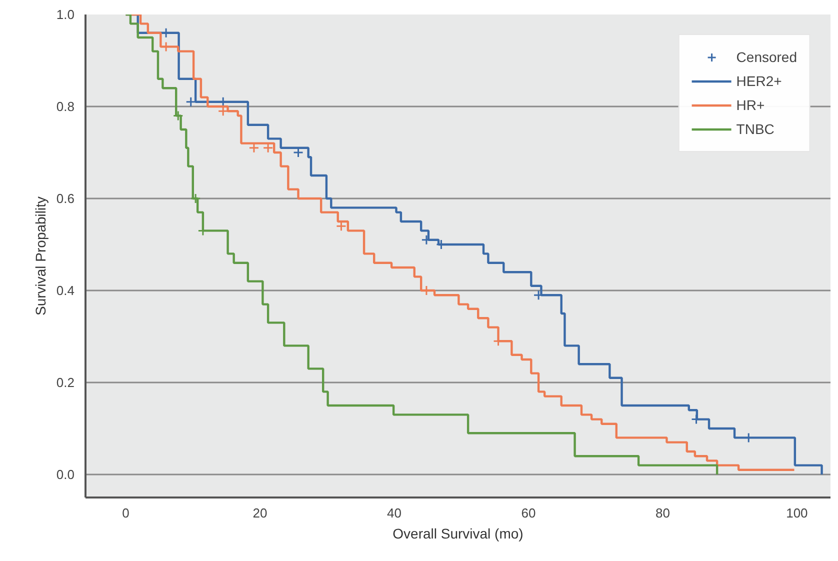 Image resolution: width=838 pixels, height=561 pixels. I want to click on x-tick-label: 40, so click(394, 513).